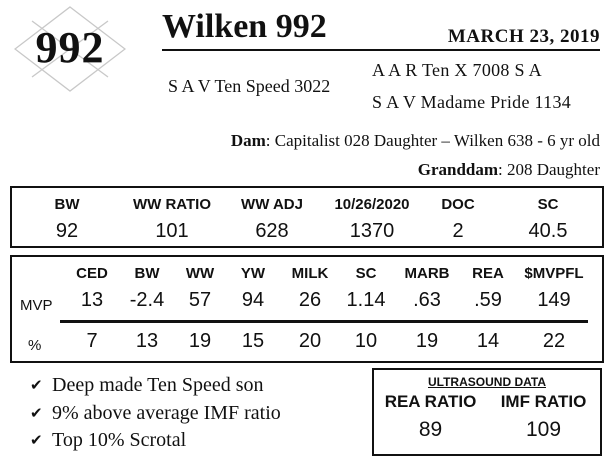  I want to click on highlight-text: Deep made Ten Speed son, so click(158, 385).